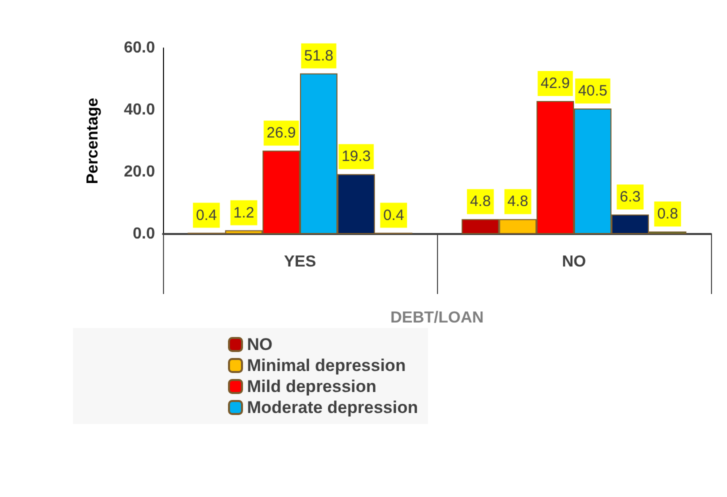 Image resolution: width=727 pixels, height=497 pixels. Describe the element at coordinates (356, 157) in the screenshot. I see `data-label: 19.3` at that location.